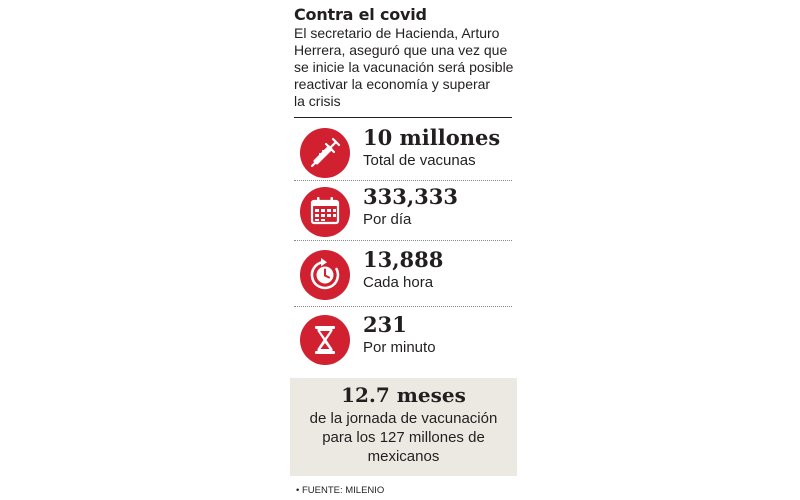 This screenshot has width=800, height=500. What do you see at coordinates (325, 153) in the screenshot?
I see `syringe-icon` at bounding box center [325, 153].